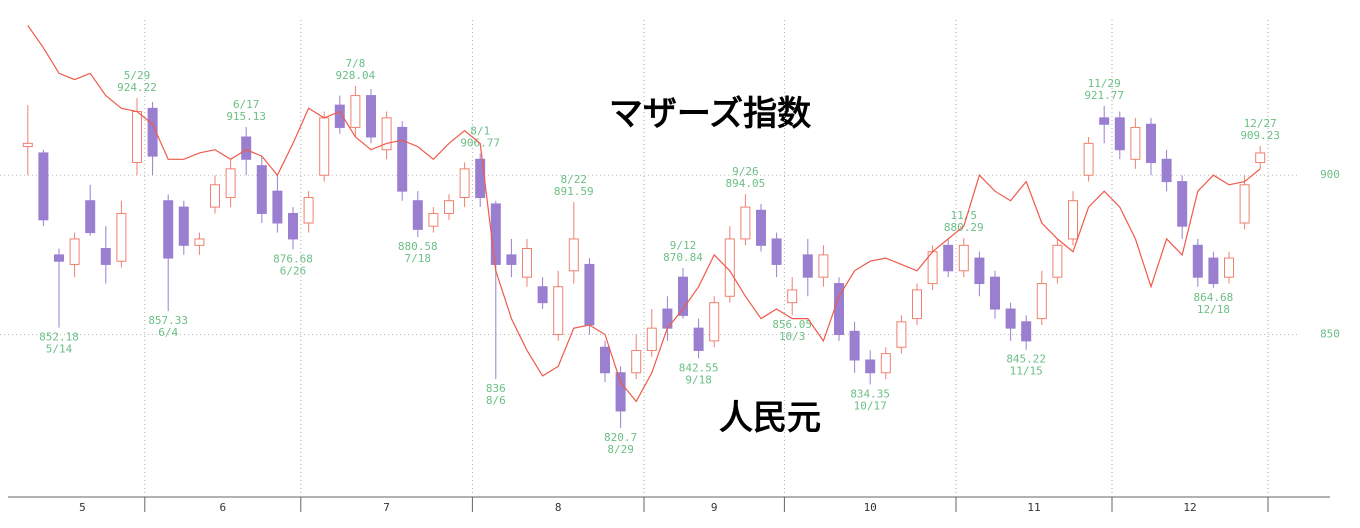 Image resolution: width=1360 pixels, height=528 pixels. What do you see at coordinates (558, 507) in the screenshot?
I see `x-tick-label: 8` at bounding box center [558, 507].